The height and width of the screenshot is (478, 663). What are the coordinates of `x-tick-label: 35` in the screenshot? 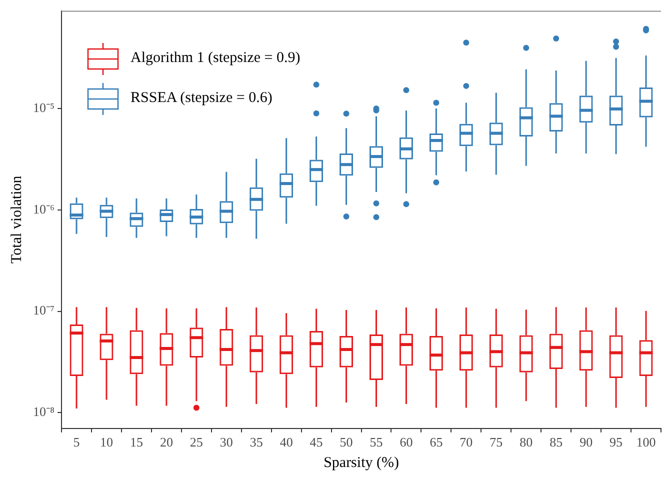 It's located at (256, 442).